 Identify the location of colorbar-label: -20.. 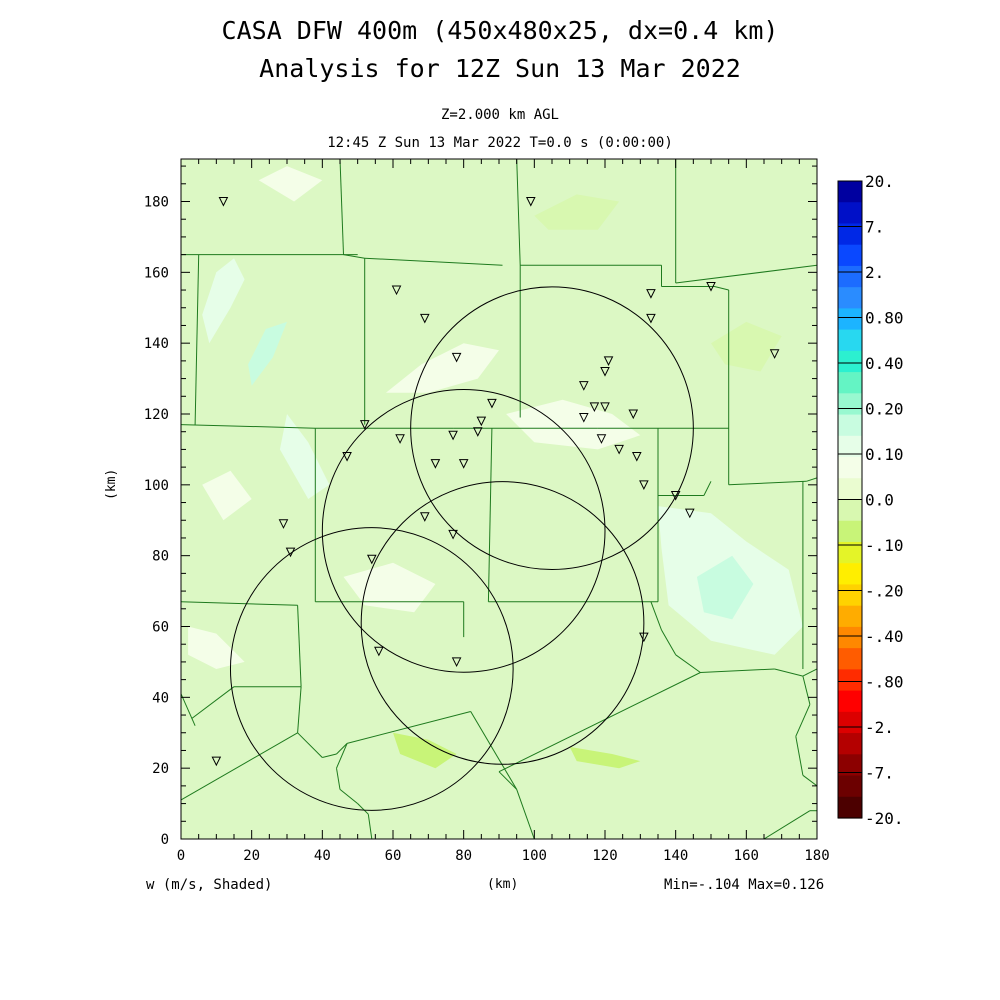
(884, 818).